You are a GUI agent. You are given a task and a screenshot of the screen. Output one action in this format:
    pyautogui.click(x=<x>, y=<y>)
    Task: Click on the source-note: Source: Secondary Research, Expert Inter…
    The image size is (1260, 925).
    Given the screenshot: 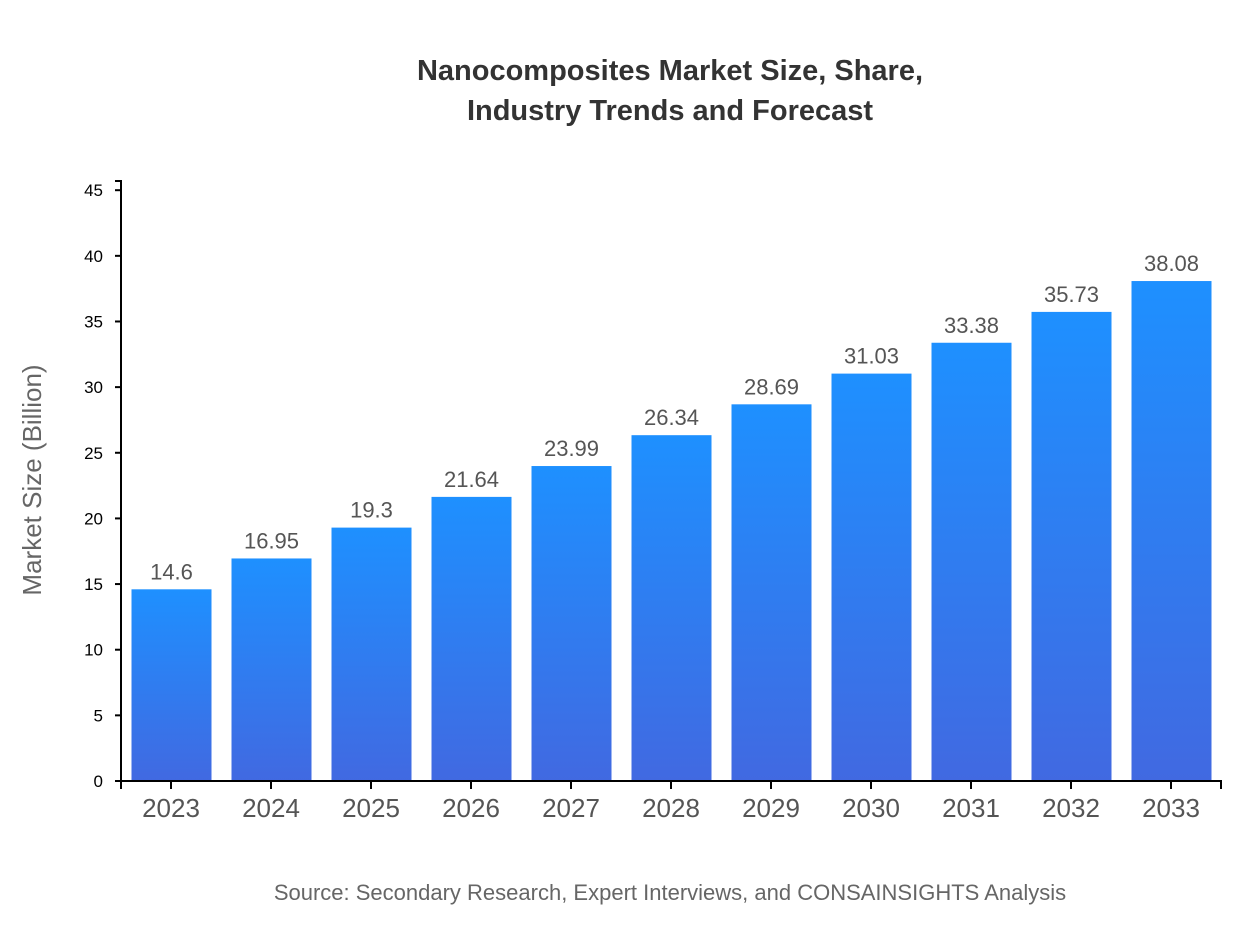 What is the action you would take?
    pyautogui.click(x=670, y=892)
    